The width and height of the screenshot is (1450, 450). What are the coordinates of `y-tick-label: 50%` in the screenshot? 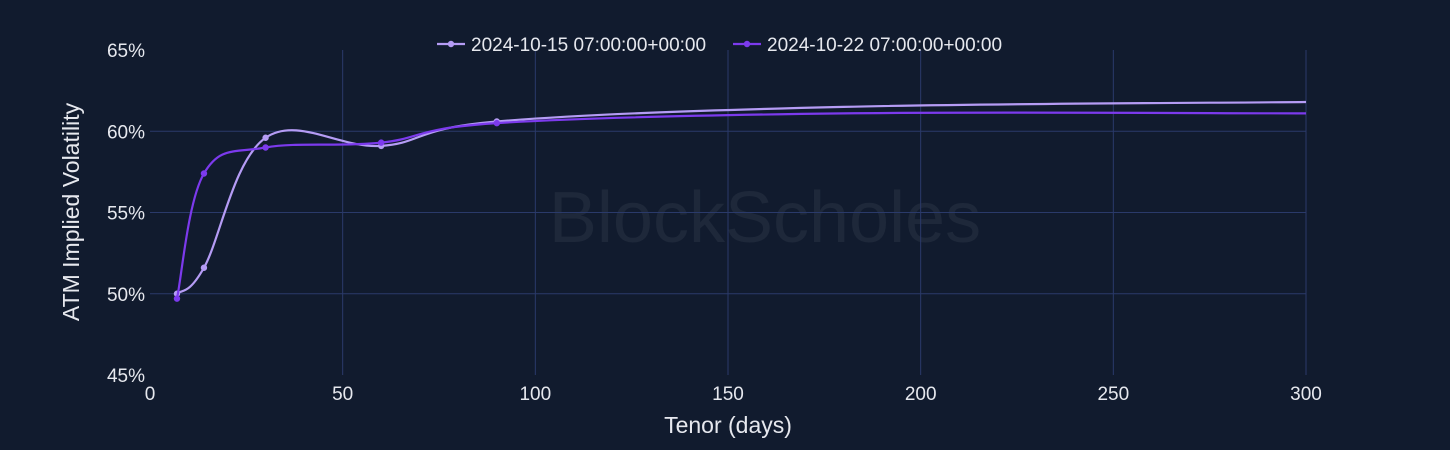 It's located at (126, 295).